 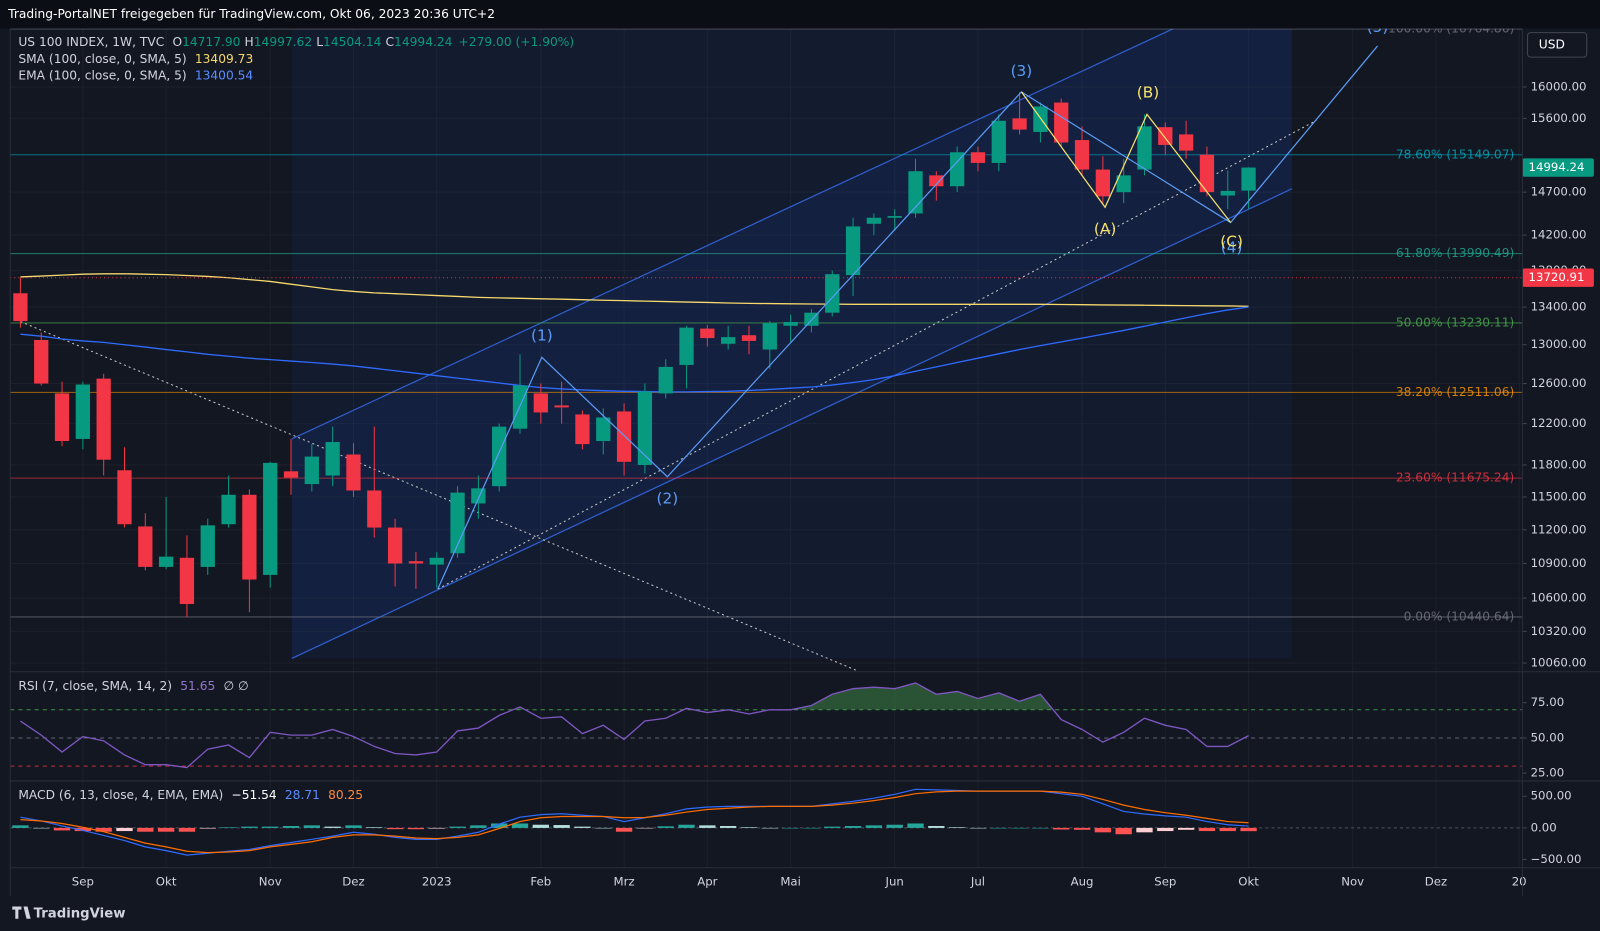 What do you see at coordinates (1548, 737) in the screenshot?
I see `y-tick-label: 50.00` at bounding box center [1548, 737].